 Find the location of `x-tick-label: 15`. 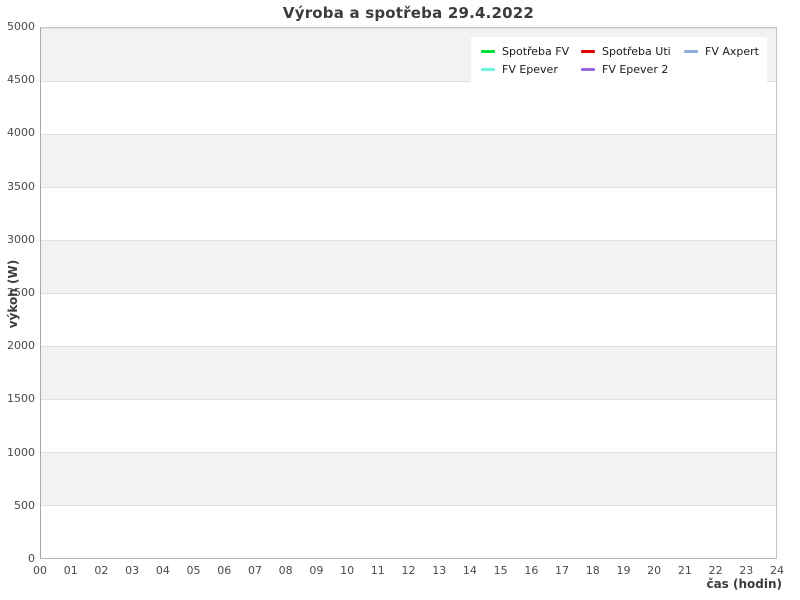

x-tick-label: 15 is located at coordinates (500, 570).